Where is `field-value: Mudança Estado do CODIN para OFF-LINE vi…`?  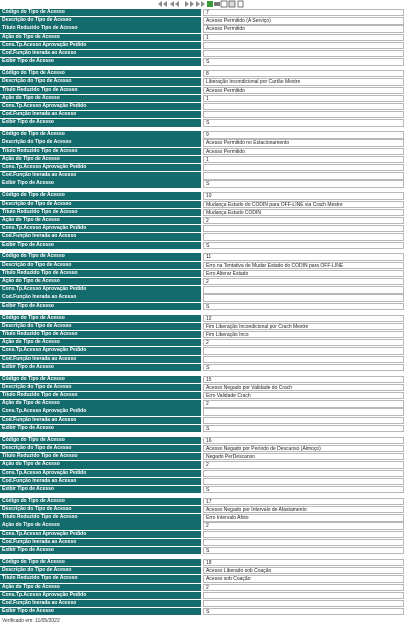 field-value: Mudança Estado do CODIN para OFF-LINE vi… is located at coordinates (303, 204).